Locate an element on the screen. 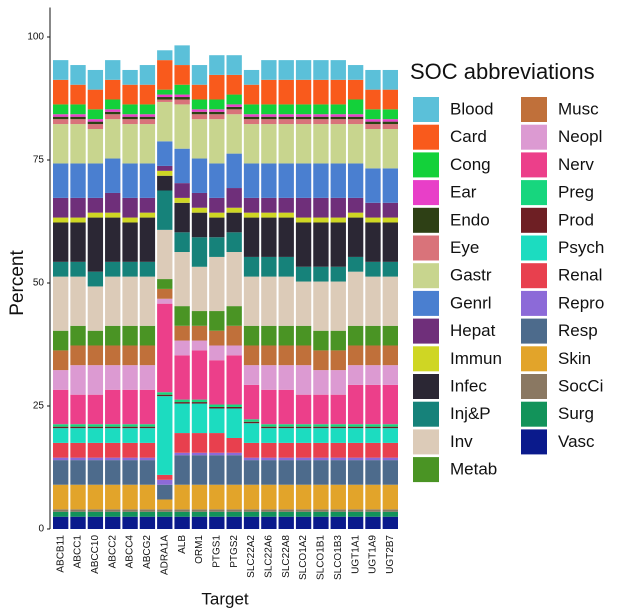  x-tick-label: SLC22A8 is located at coordinates (286, 556).